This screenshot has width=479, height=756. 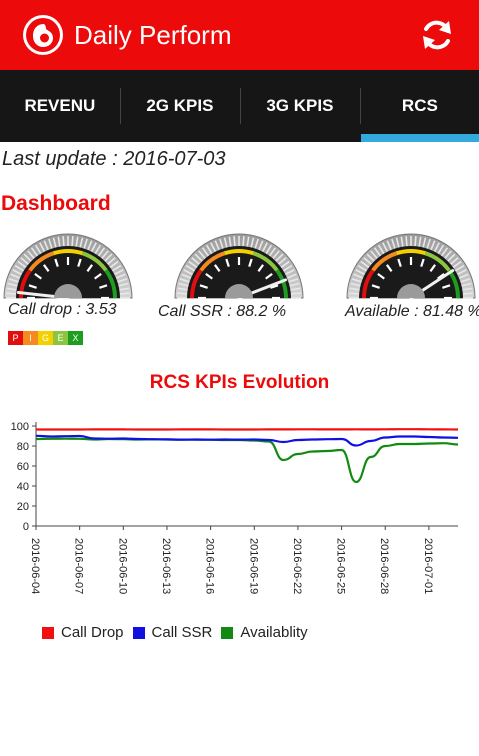 I want to click on legend-item-call-drop: Call Drop, so click(x=83, y=632).